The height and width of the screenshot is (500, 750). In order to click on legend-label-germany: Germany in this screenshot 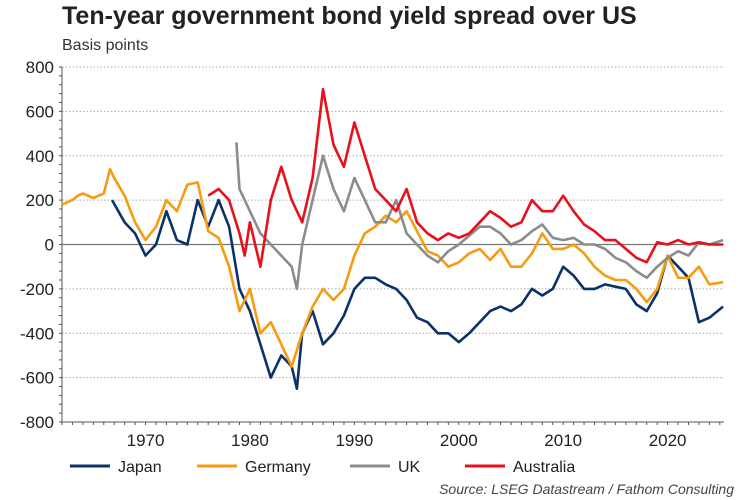, I will do `click(278, 467)`.